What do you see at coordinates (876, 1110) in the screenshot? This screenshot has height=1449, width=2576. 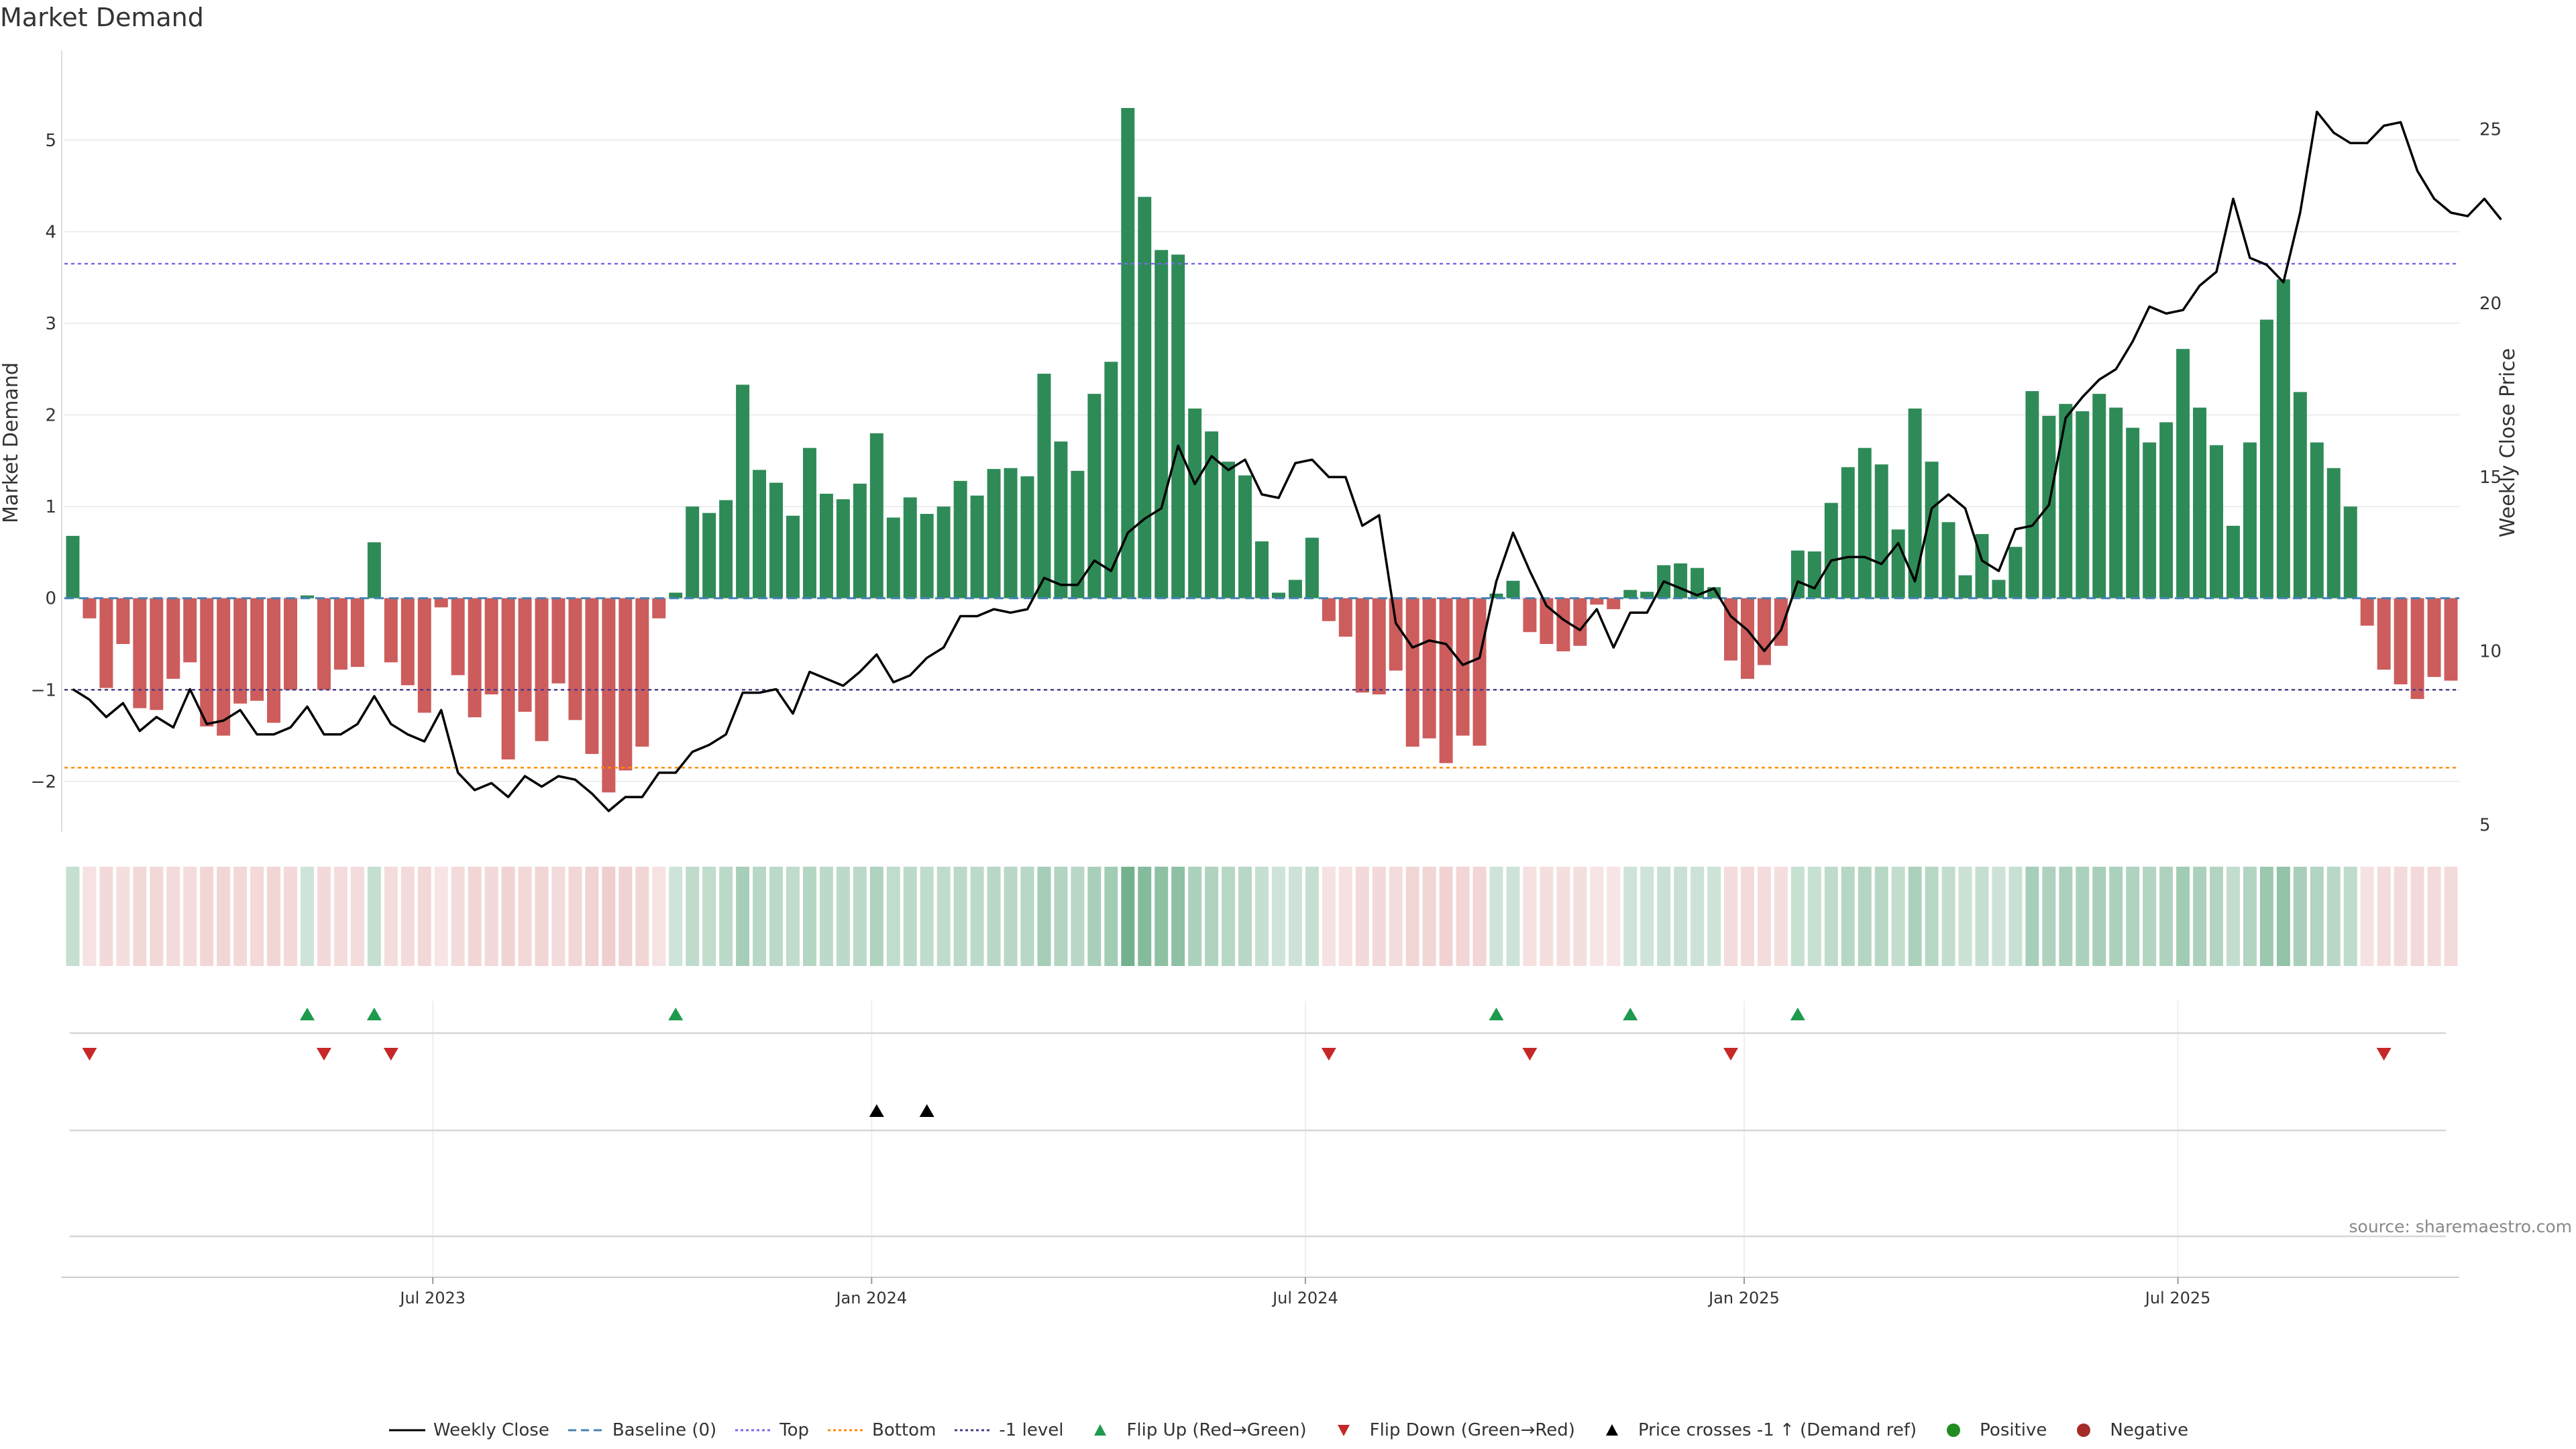 I see `price-cross-marker` at bounding box center [876, 1110].